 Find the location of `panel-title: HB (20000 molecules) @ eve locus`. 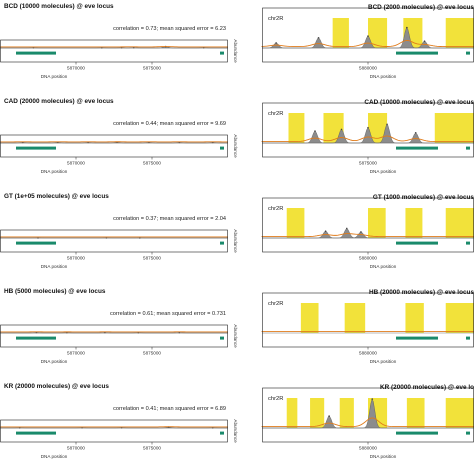

panel-title: HB (20000 molecules) @ eve locus is located at coordinates (421, 292).